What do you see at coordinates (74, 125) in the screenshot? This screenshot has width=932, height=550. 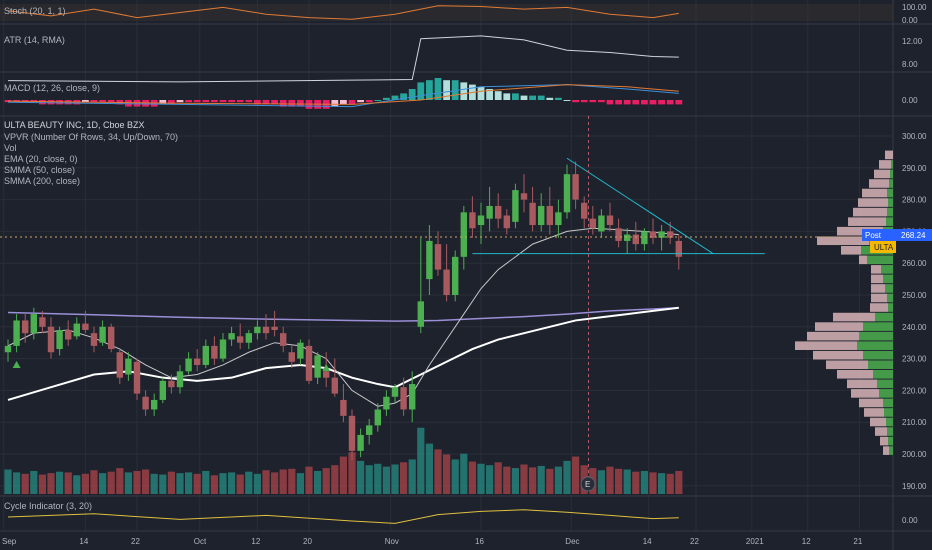 I see `symbol-title: ULTA BEAUTY INC, 1D, Cboe BZX` at bounding box center [74, 125].